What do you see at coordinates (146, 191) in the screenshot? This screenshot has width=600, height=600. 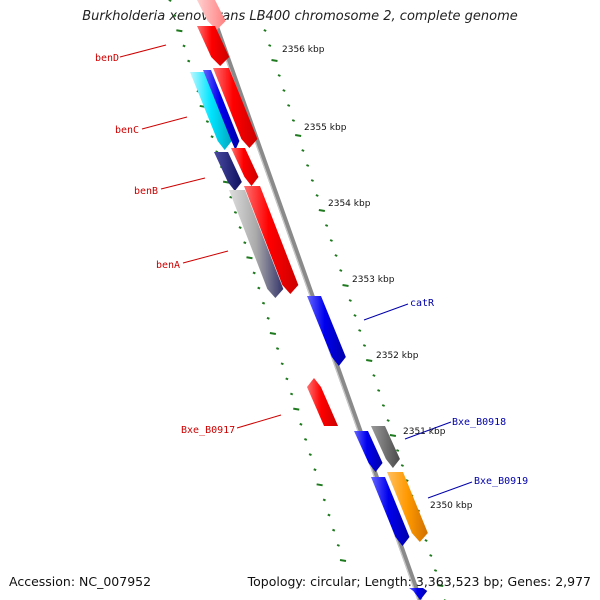 I see `benB-label: benB` at bounding box center [146, 191].